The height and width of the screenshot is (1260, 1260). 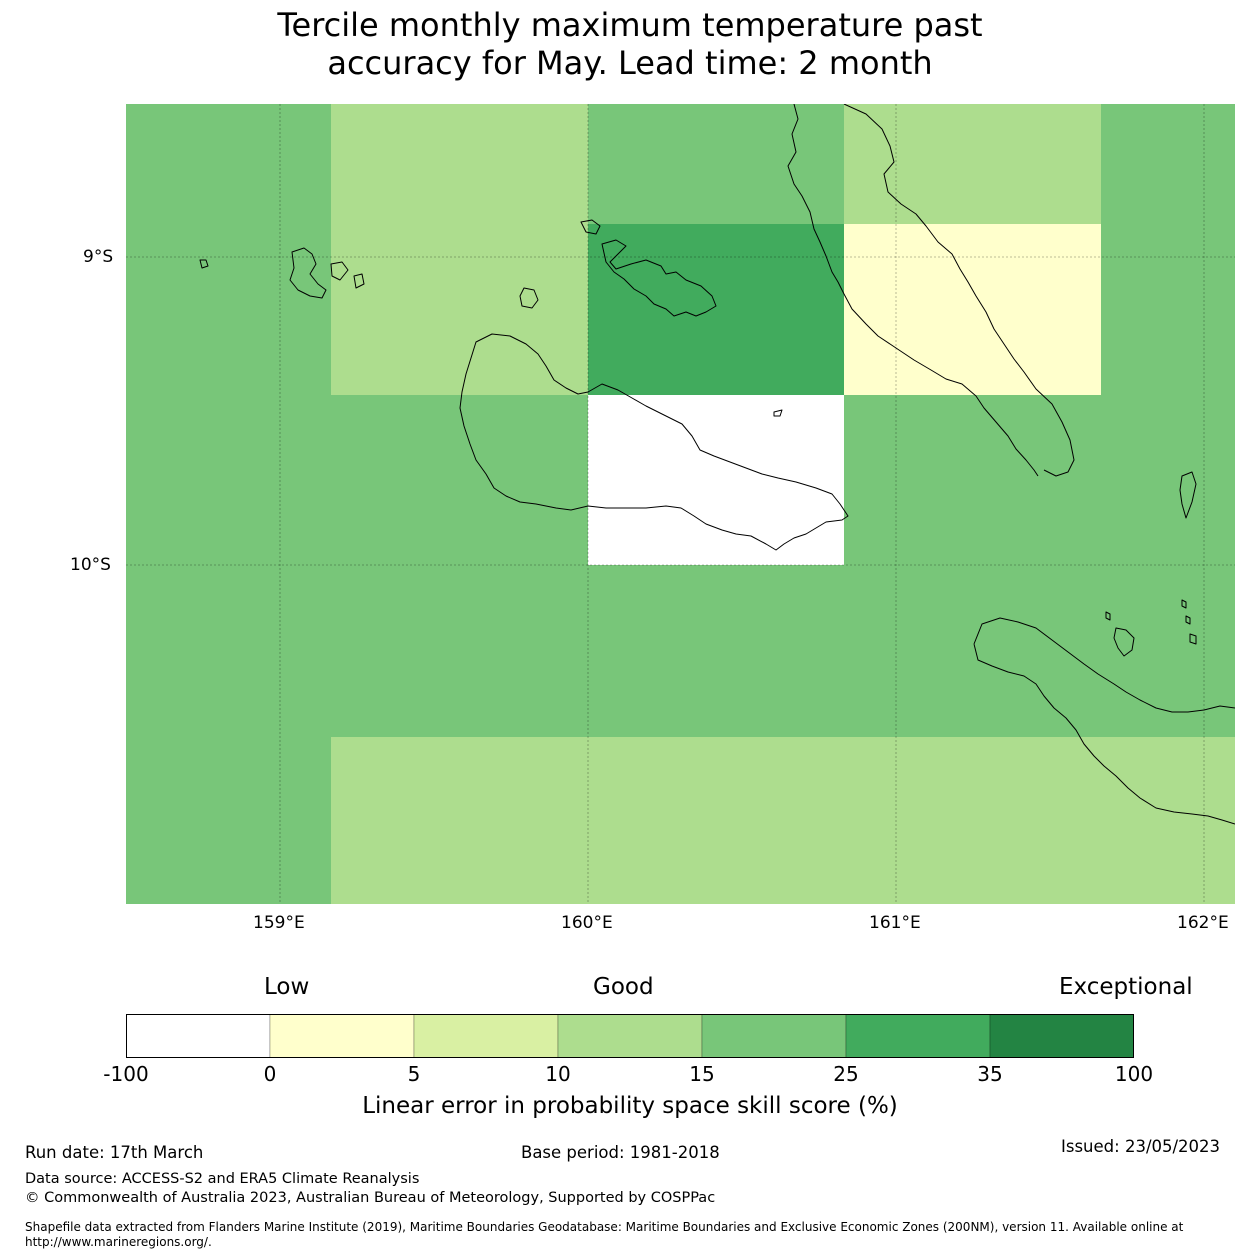 What do you see at coordinates (778, 413) in the screenshot?
I see `coastline-islet-small` at bounding box center [778, 413].